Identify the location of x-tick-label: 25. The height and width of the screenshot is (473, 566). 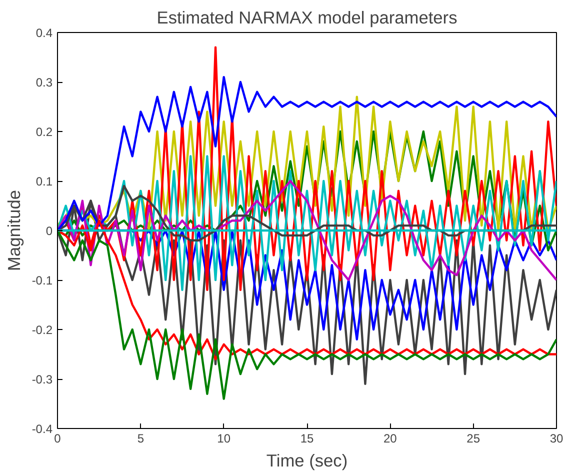
(473, 439).